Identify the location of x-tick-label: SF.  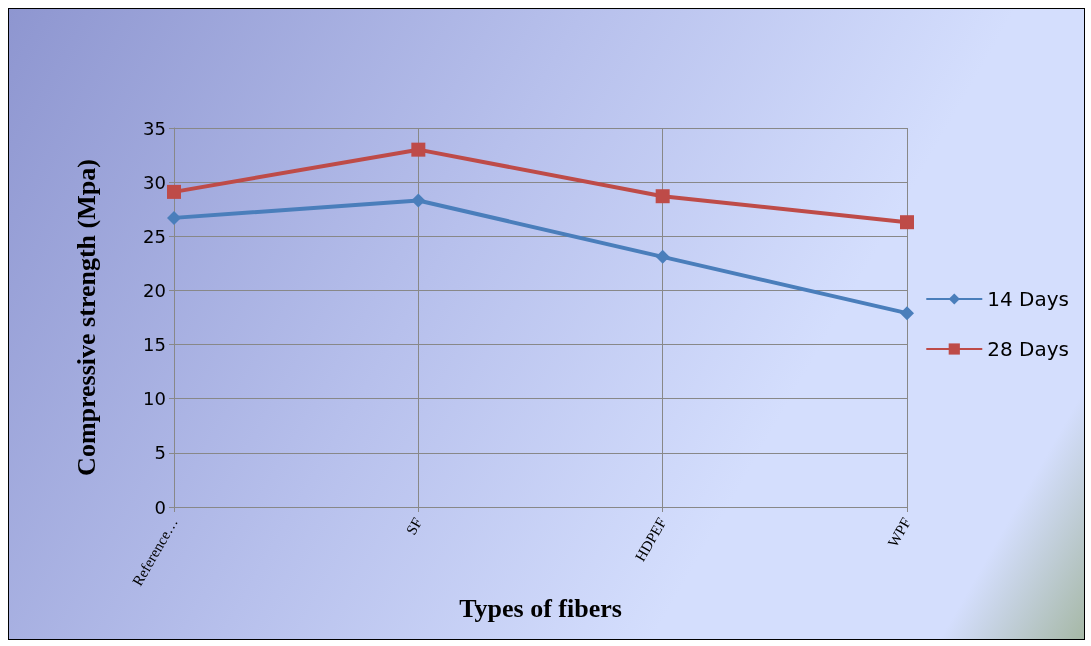
(414, 526).